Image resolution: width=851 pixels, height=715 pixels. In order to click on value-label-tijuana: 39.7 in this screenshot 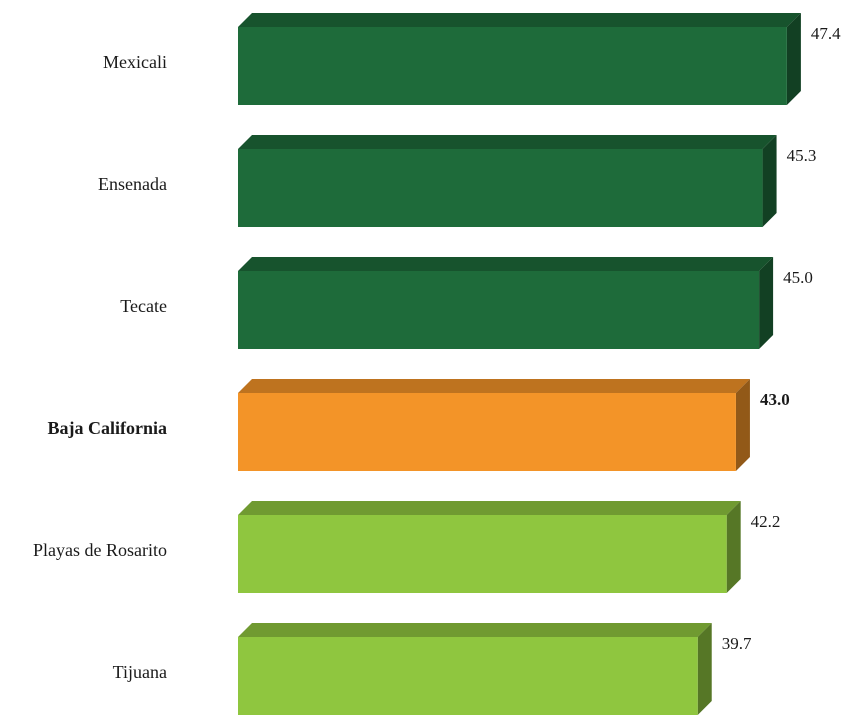, I will do `click(737, 643)`.